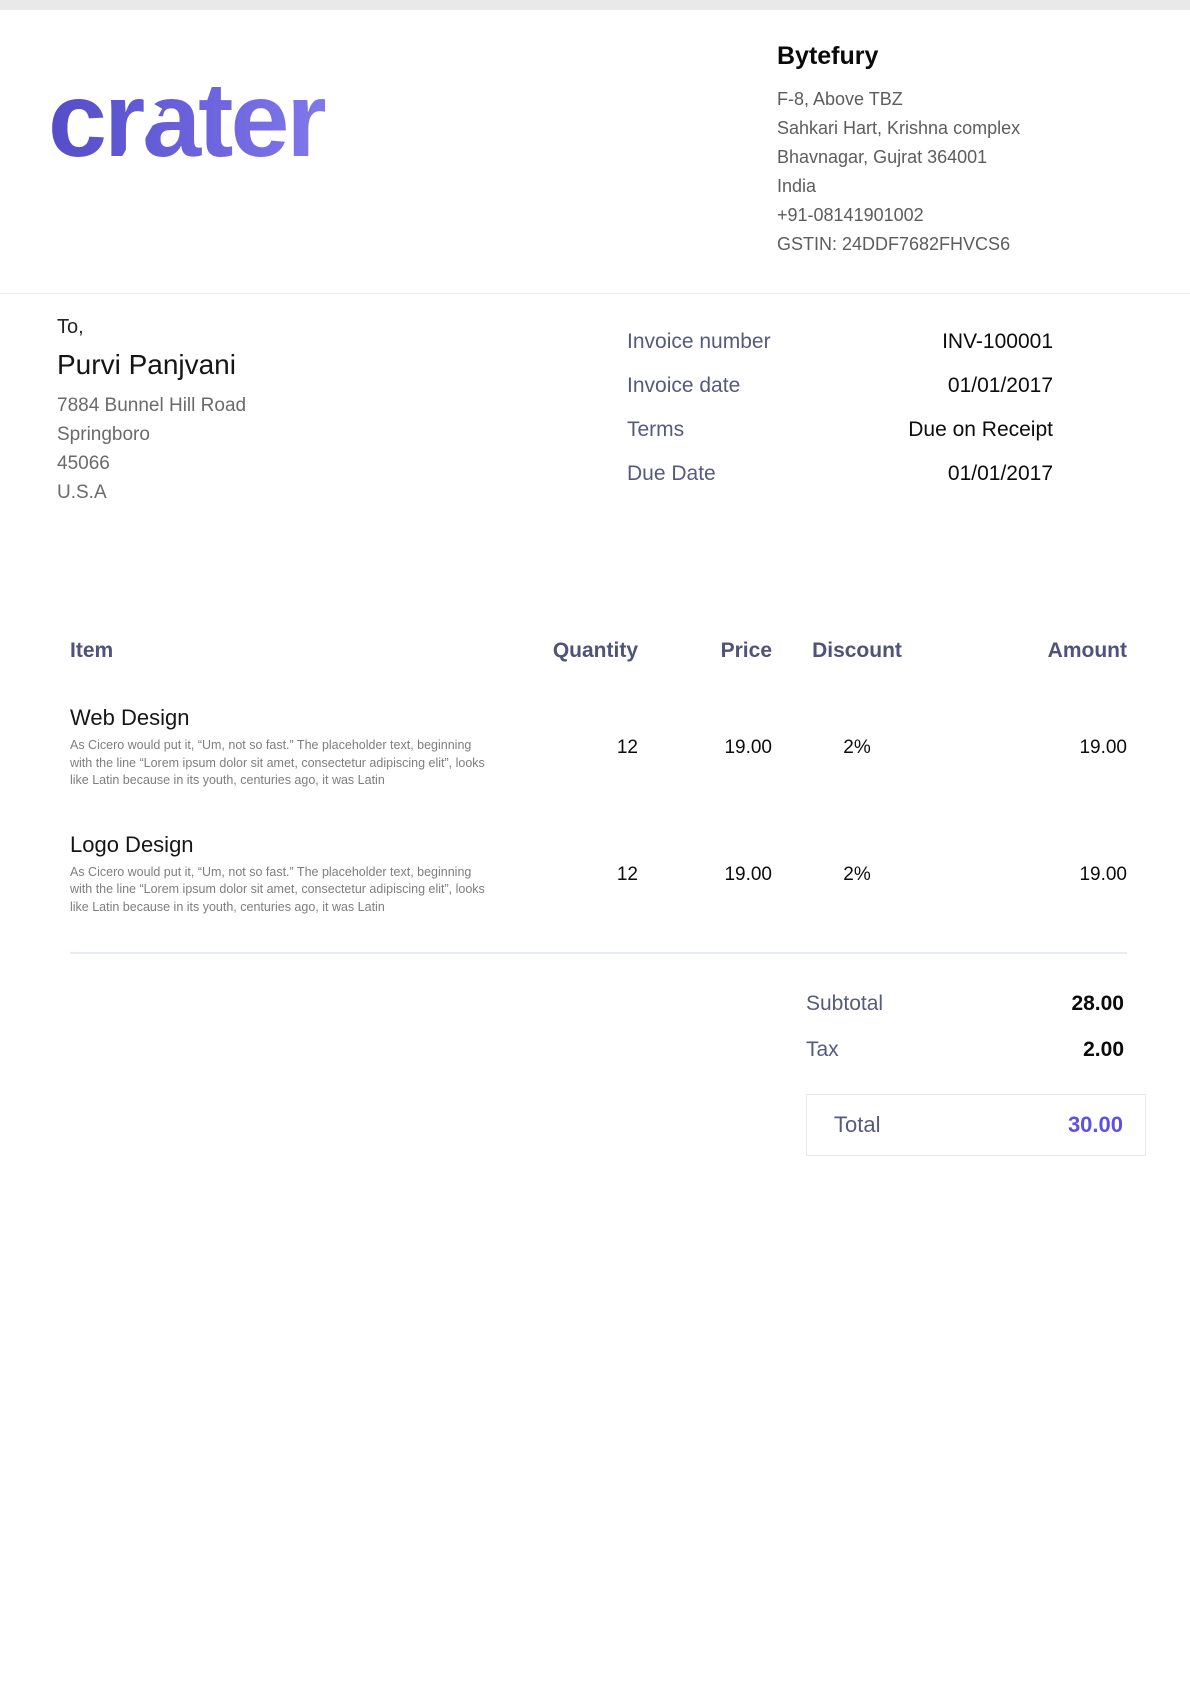  Describe the element at coordinates (822, 1049) in the screenshot. I see `tax-label: Tax` at that location.